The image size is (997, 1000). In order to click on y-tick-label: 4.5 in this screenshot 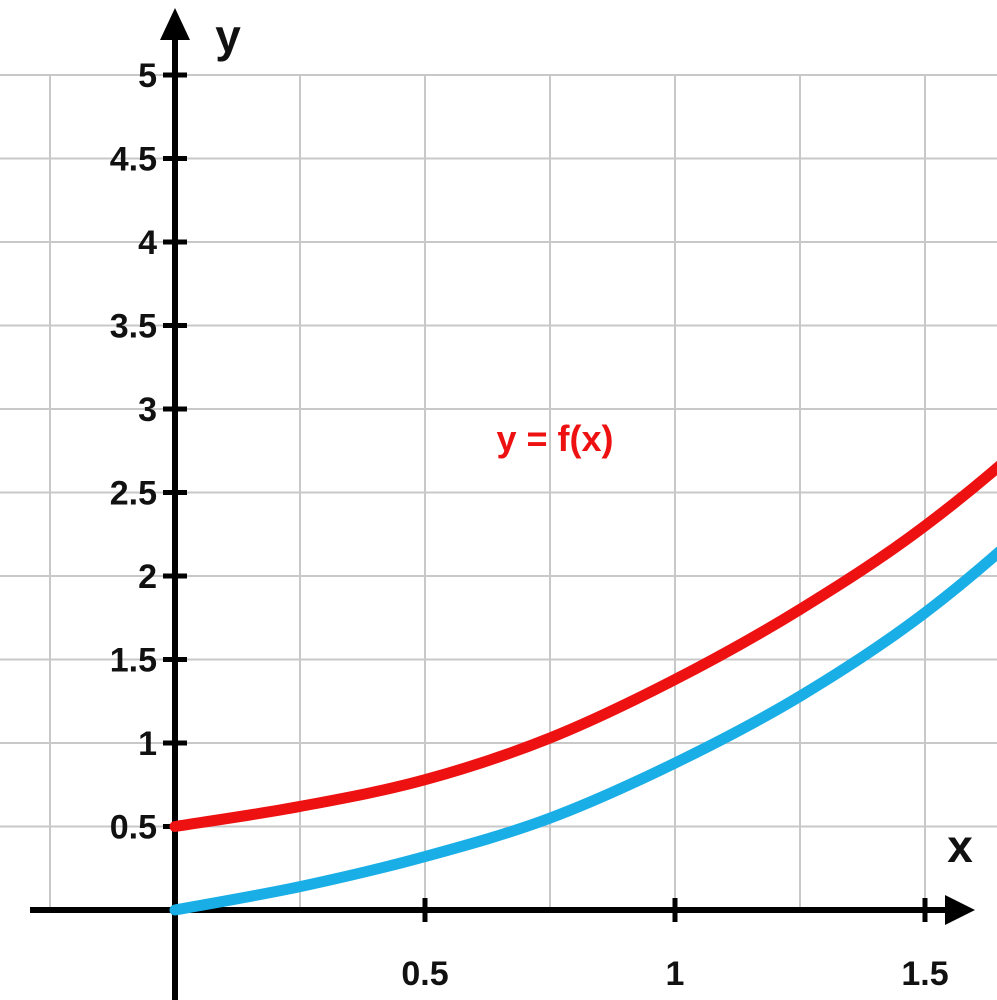, I will do `click(133, 160)`.